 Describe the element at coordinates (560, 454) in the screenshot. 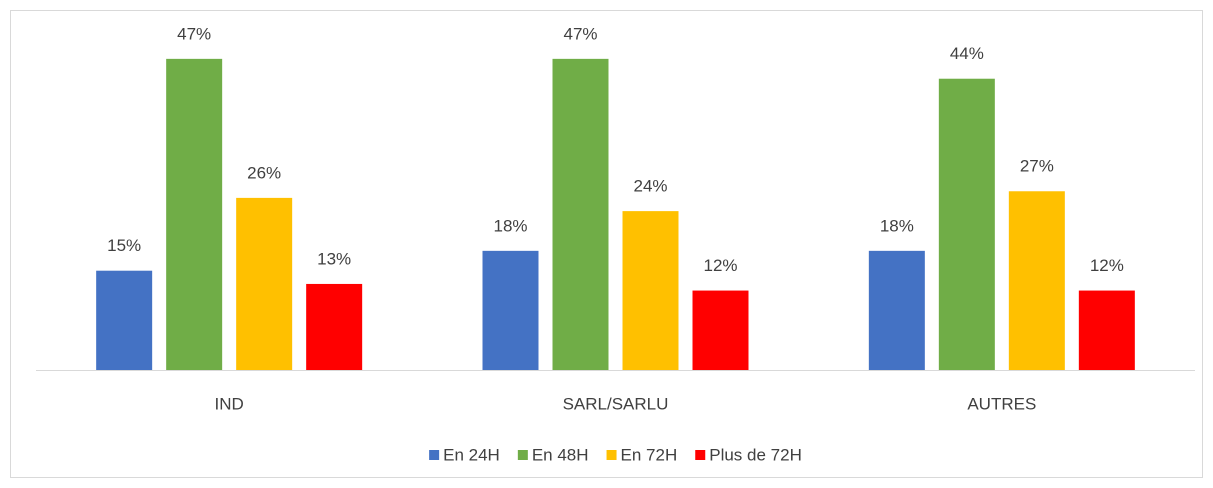

I see `legend-label: En 48H` at that location.